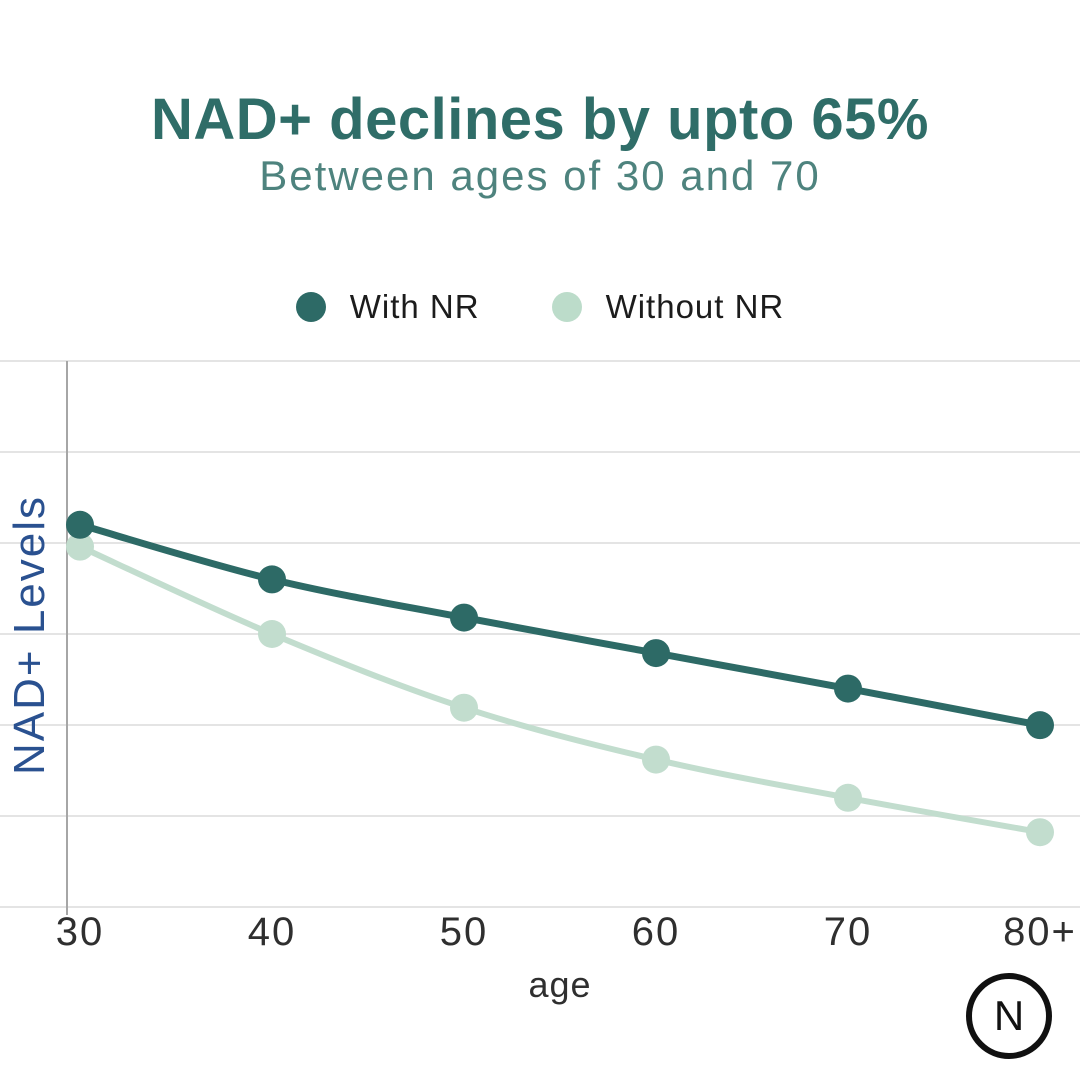 This screenshot has height=1080, width=1080. I want to click on page-title: NAD+ declines by upto 65%, so click(540, 119).